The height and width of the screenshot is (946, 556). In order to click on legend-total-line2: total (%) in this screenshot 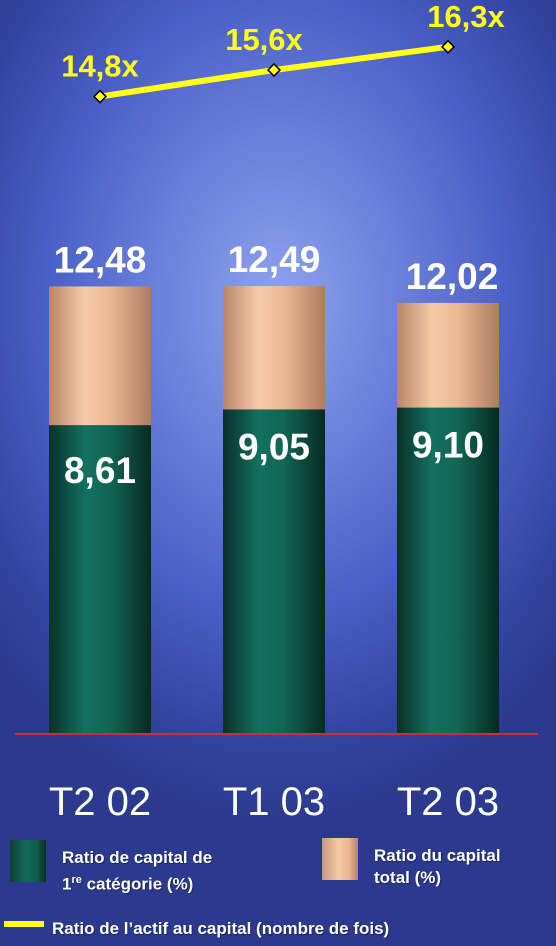, I will do `click(408, 877)`.